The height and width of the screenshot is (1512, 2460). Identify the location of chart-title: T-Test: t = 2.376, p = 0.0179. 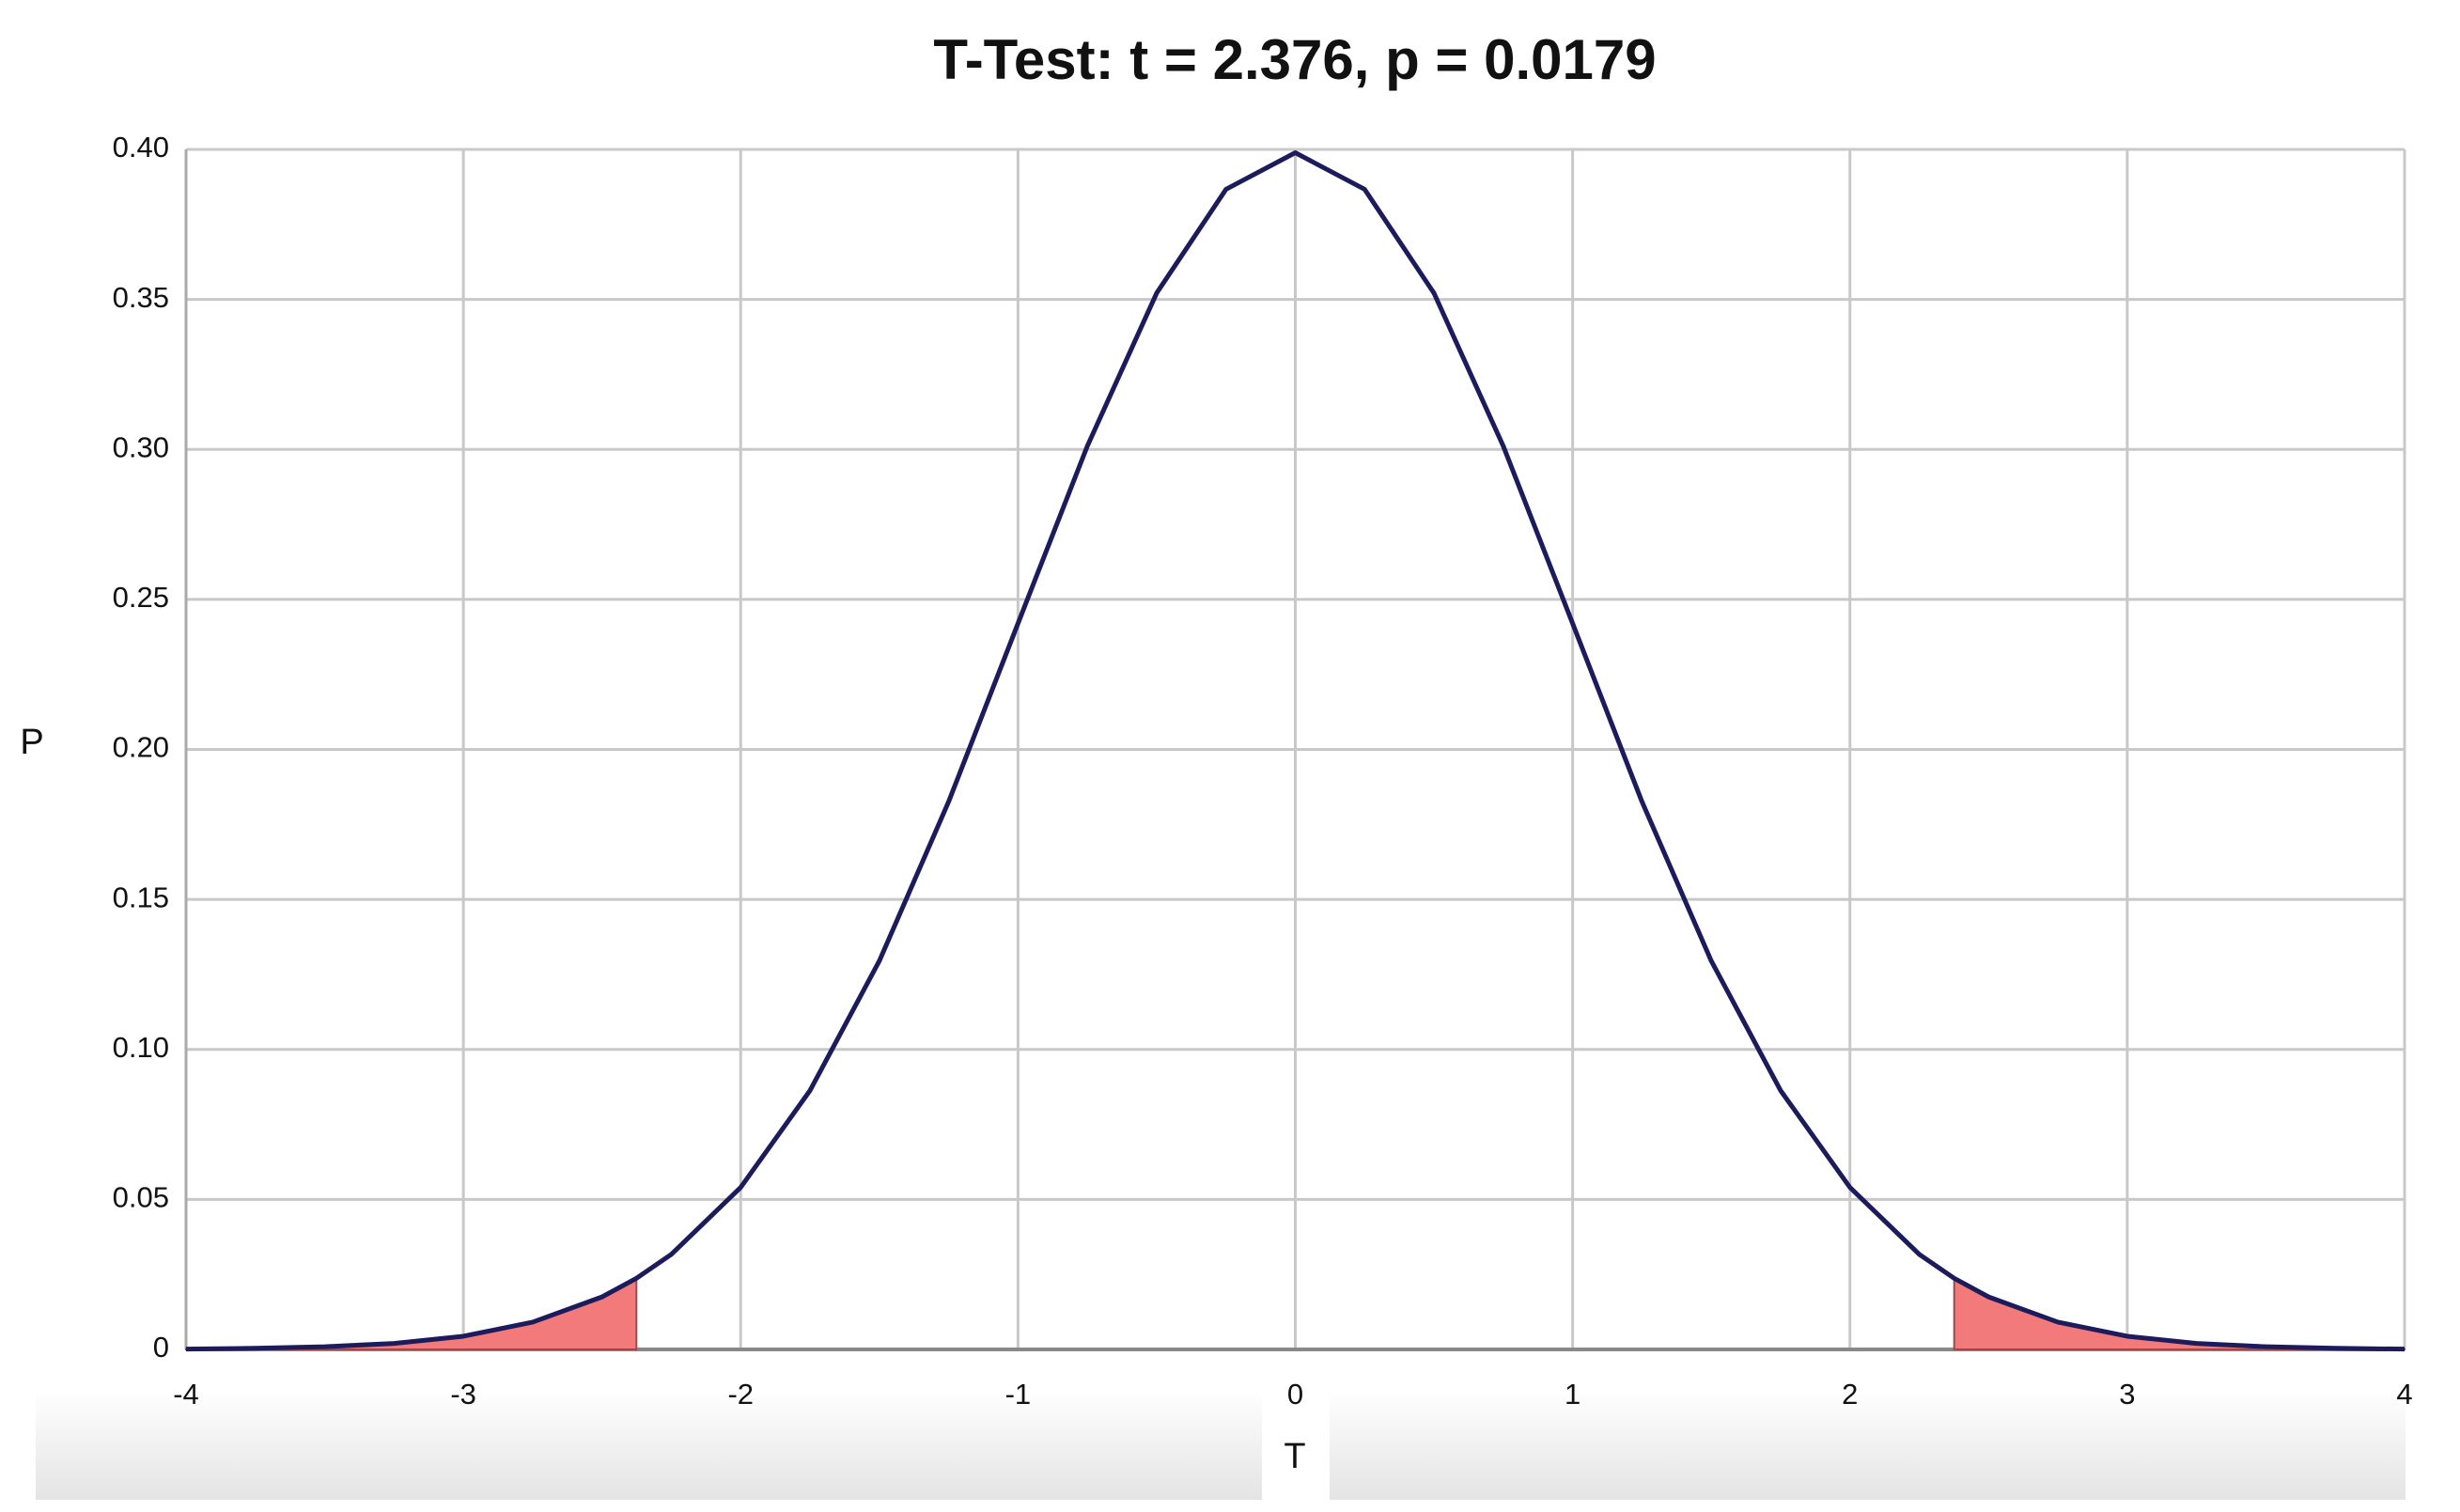
(1294, 59).